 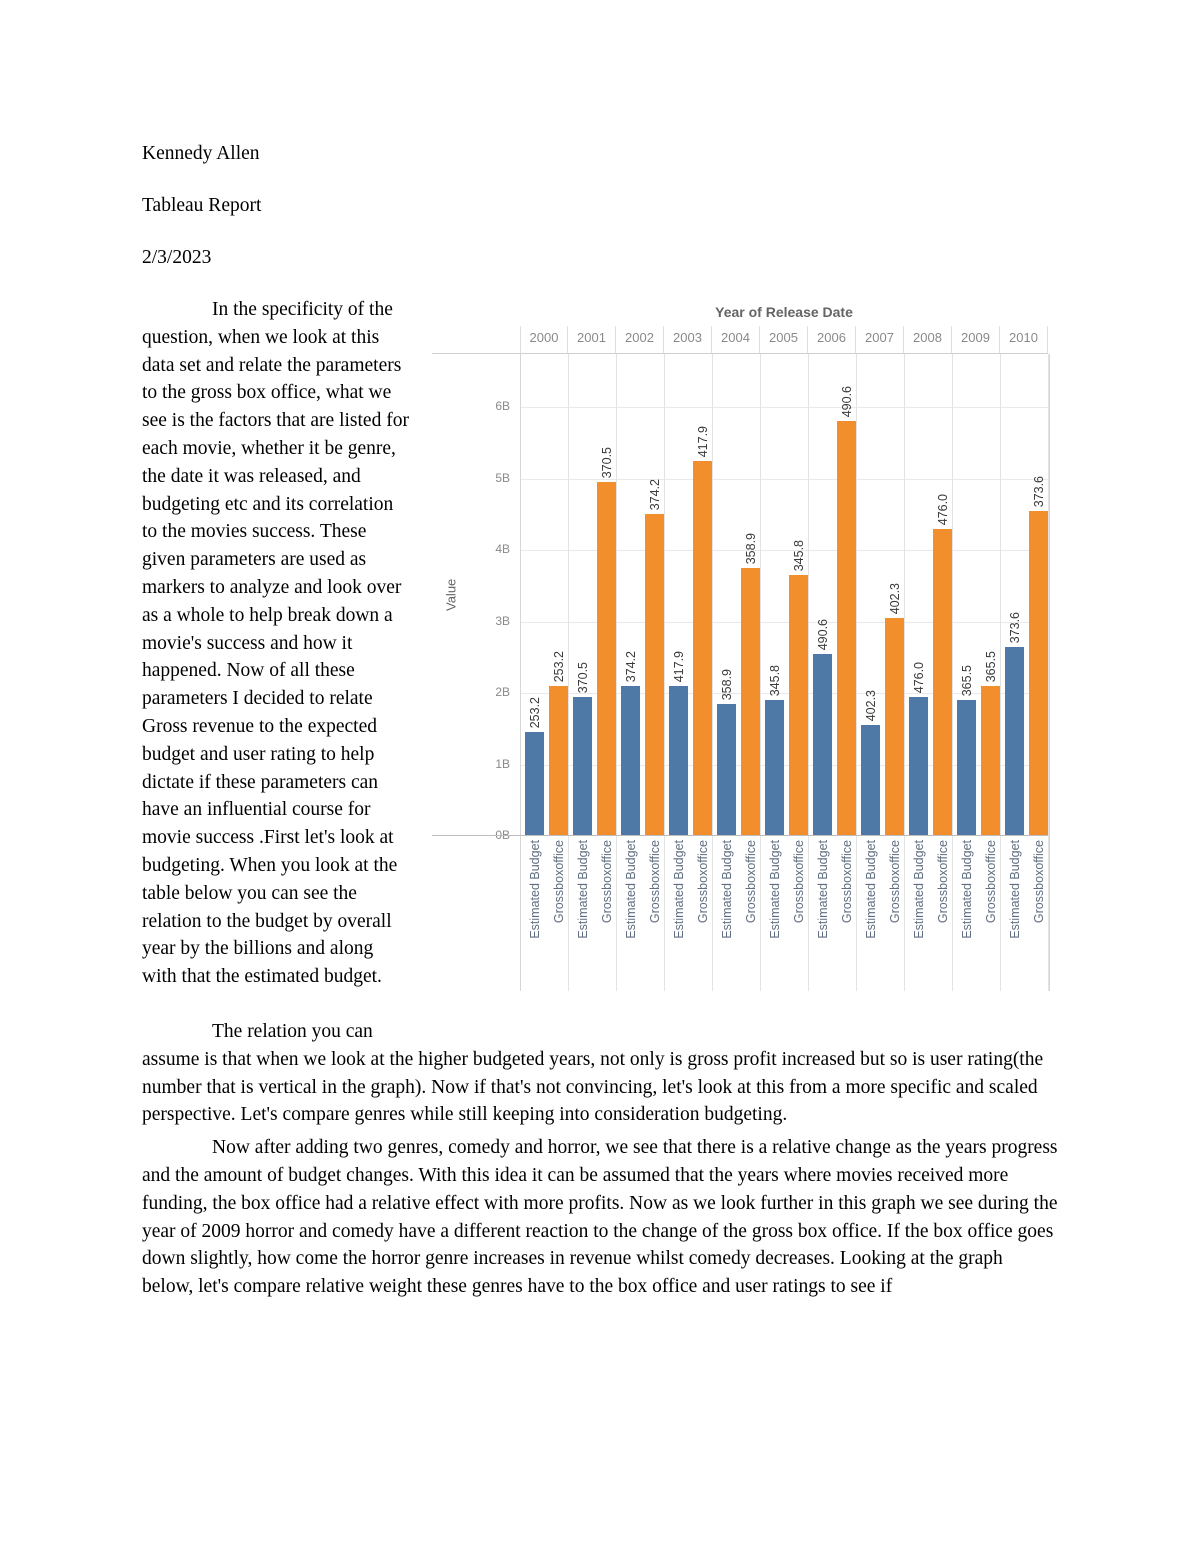 What do you see at coordinates (736, 339) in the screenshot?
I see `year-header: 2004` at bounding box center [736, 339].